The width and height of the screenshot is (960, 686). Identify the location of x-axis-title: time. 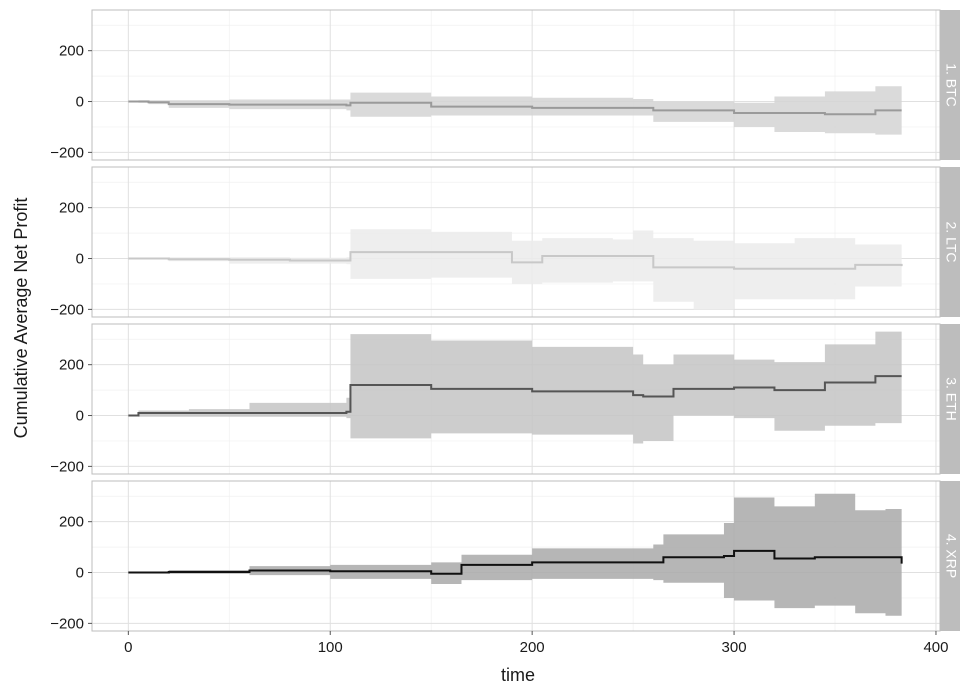
(518, 675).